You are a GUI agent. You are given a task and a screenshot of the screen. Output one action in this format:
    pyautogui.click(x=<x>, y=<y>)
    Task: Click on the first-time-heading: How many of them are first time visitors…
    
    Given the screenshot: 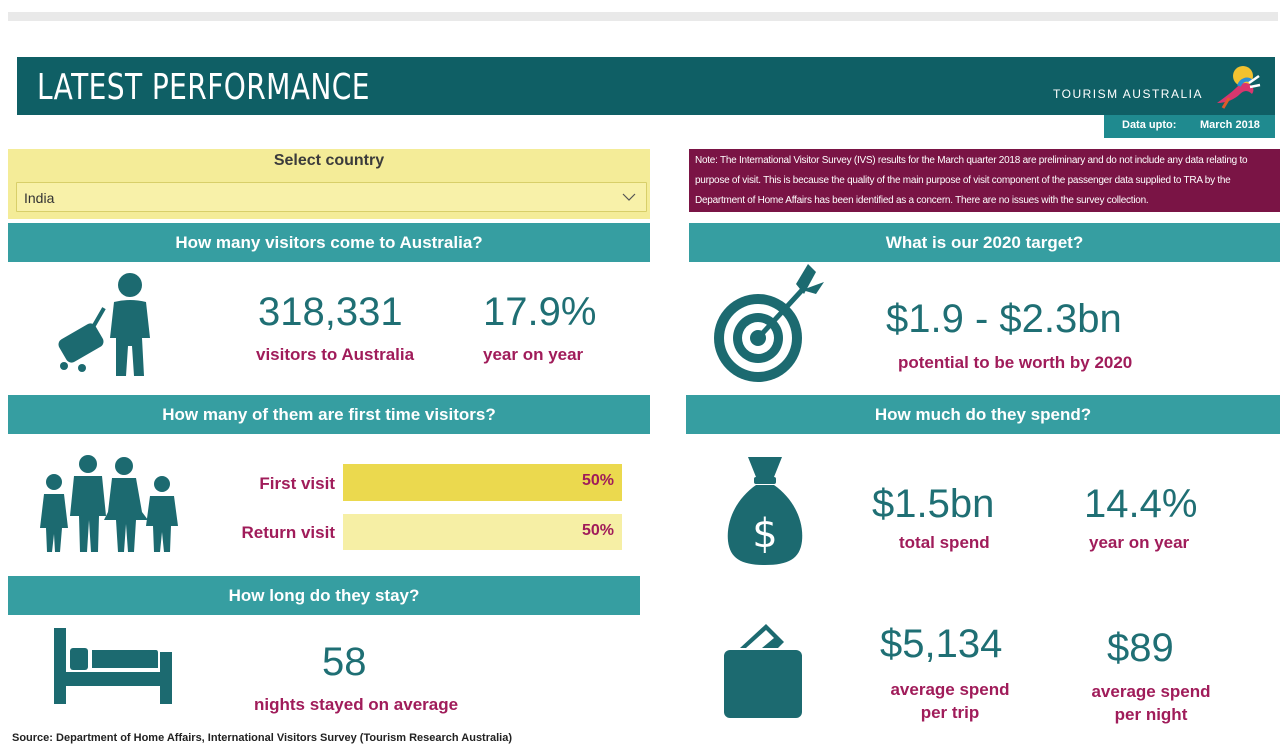 What is the action you would take?
    pyautogui.click(x=329, y=414)
    